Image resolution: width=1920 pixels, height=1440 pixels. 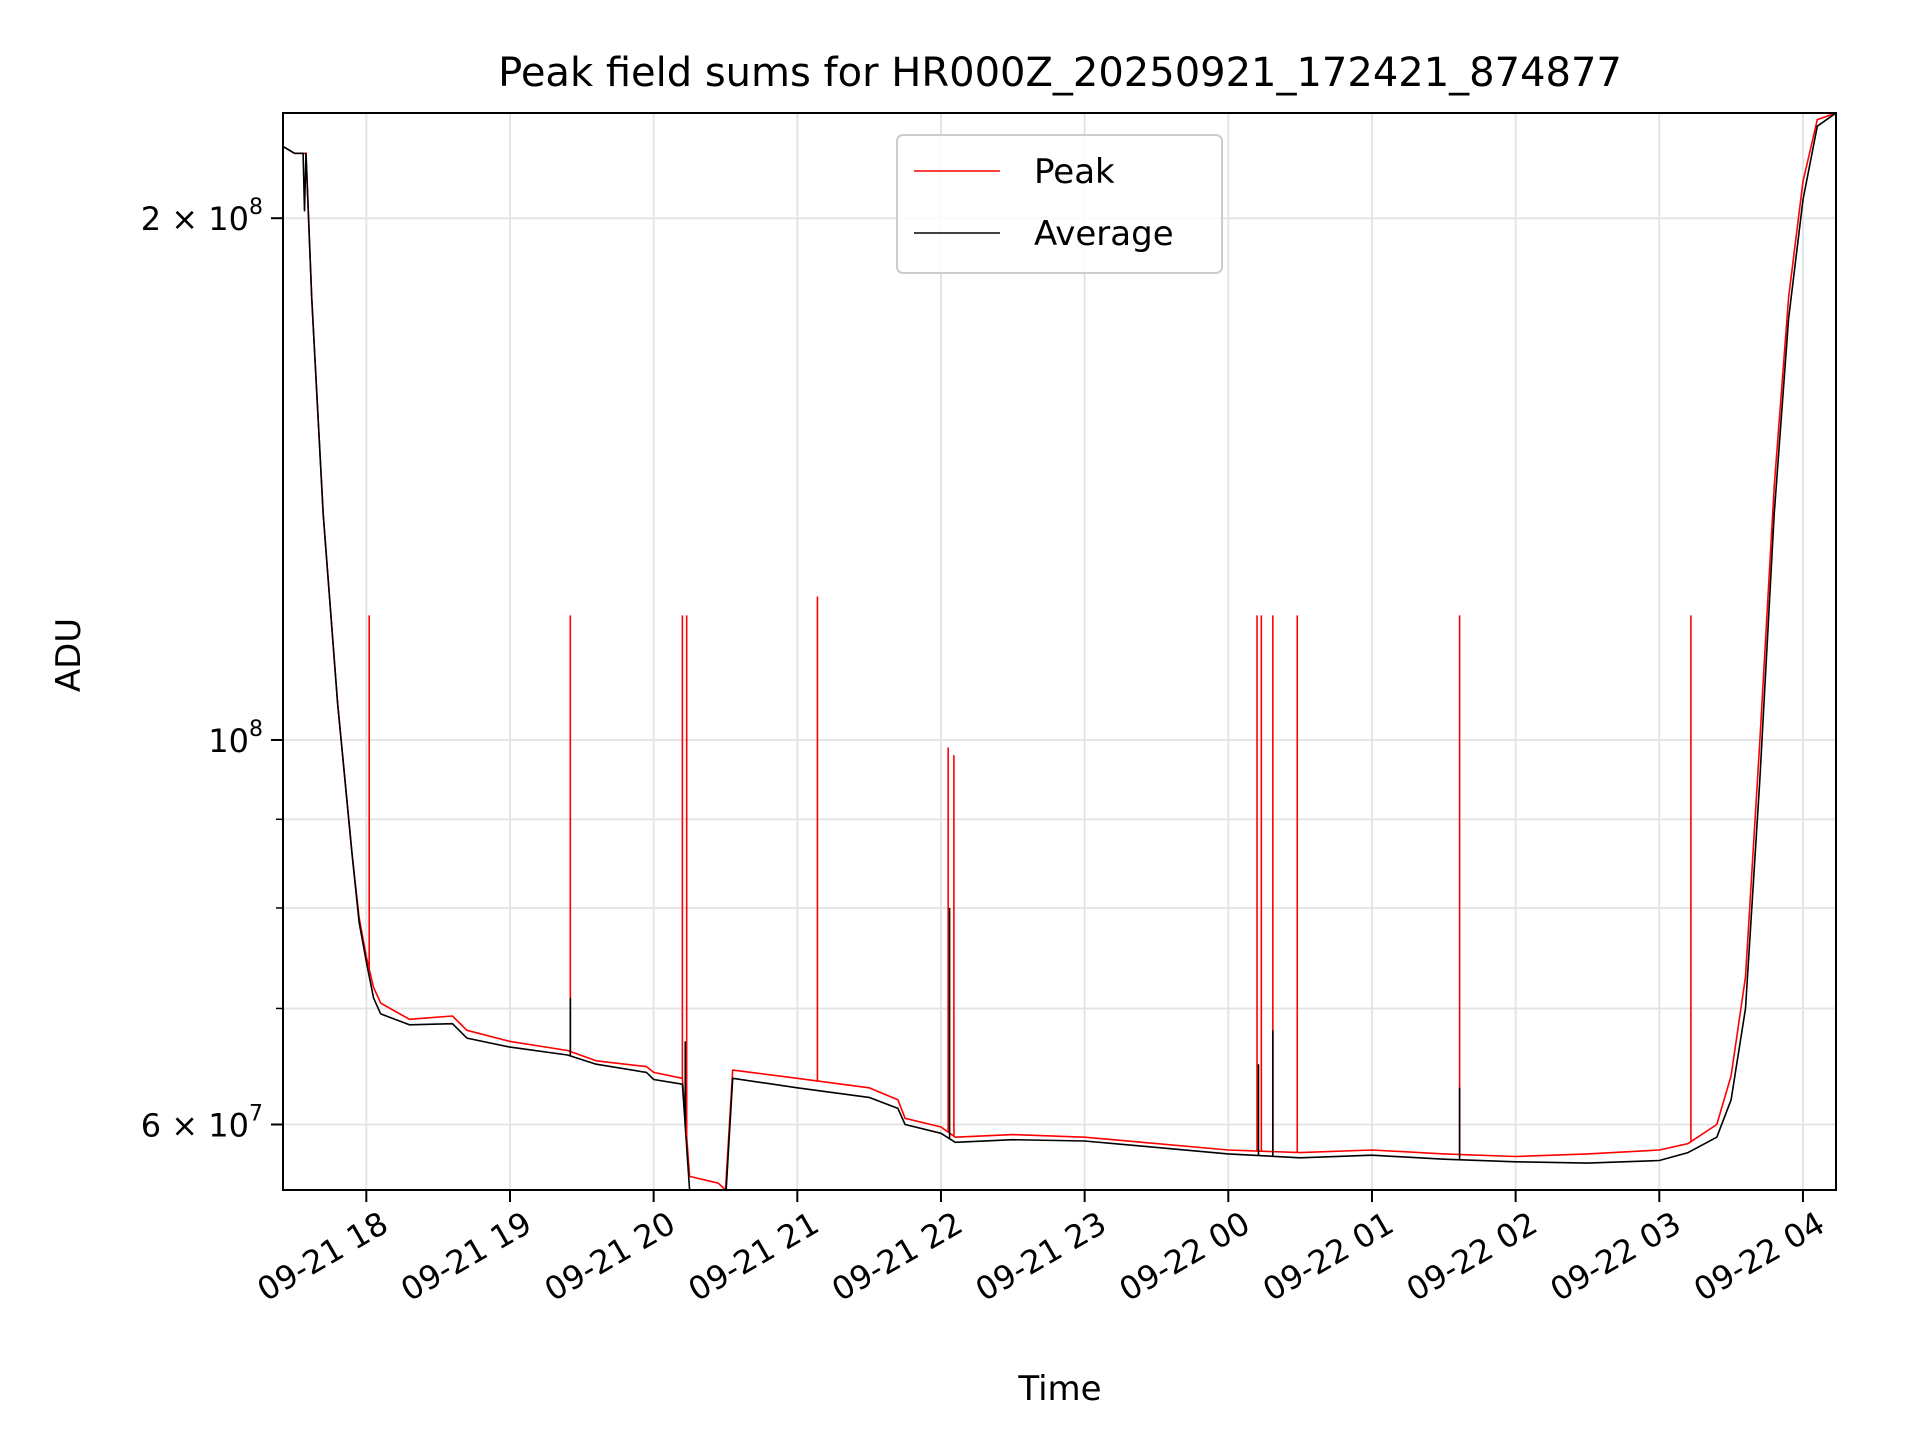 I want to click on legend: Peak Average, so click(x=1059, y=204).